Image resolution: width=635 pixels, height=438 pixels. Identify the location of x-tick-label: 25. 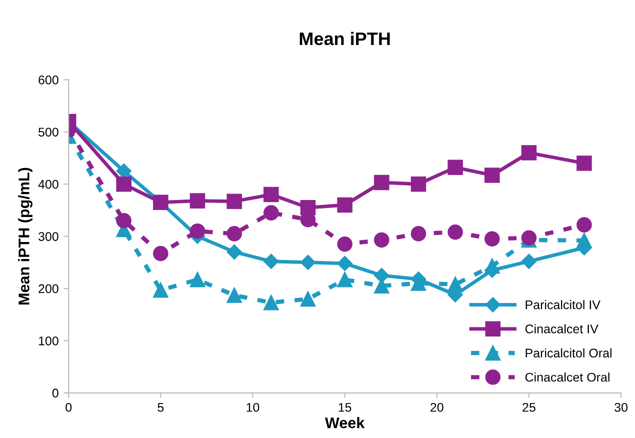
(529, 407).